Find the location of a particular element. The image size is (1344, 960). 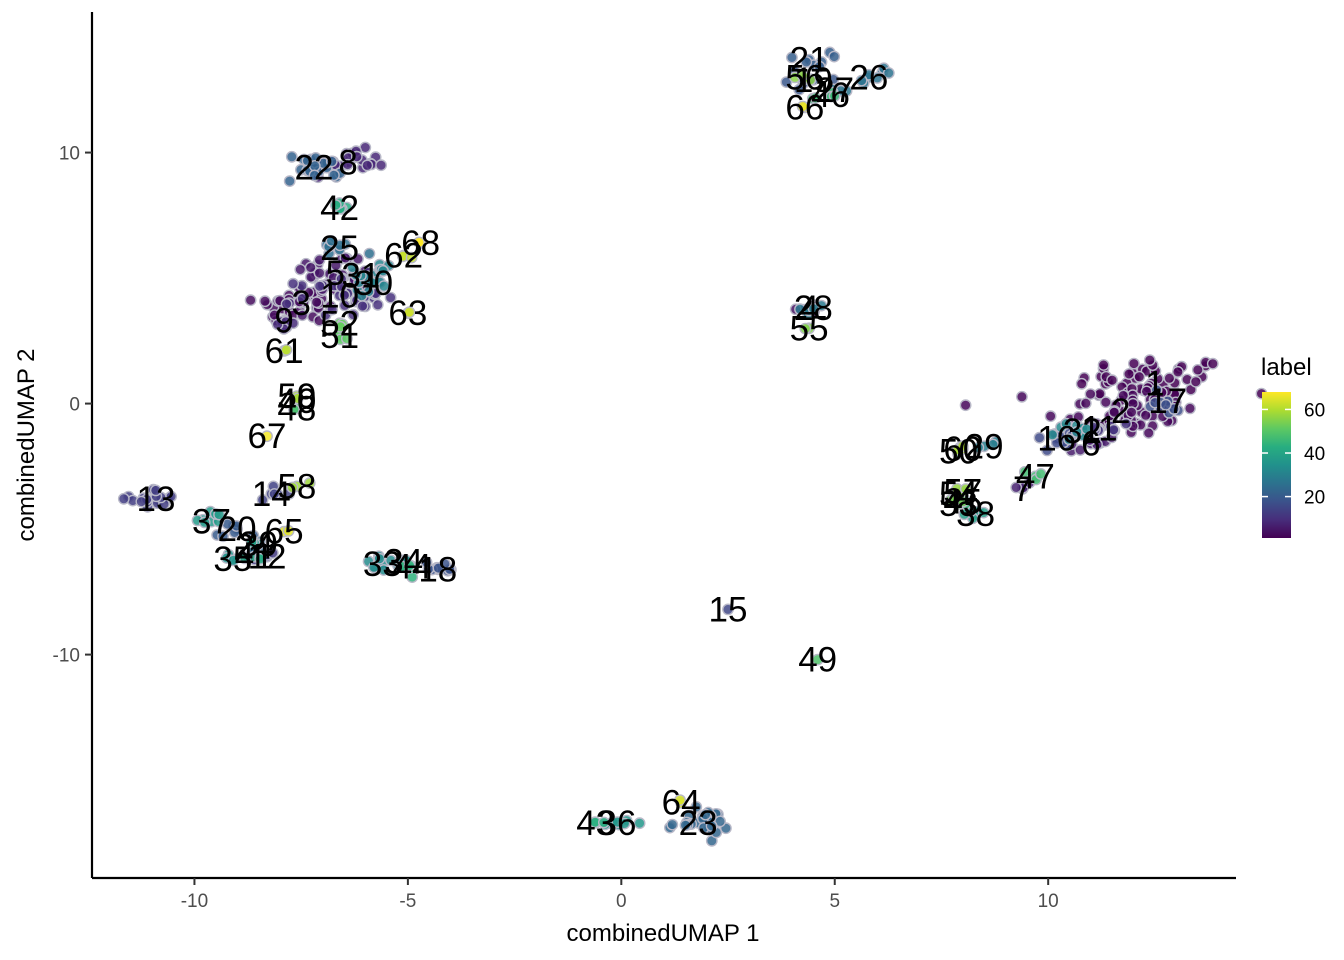

cluster-label-15: 15 is located at coordinates (728, 609).